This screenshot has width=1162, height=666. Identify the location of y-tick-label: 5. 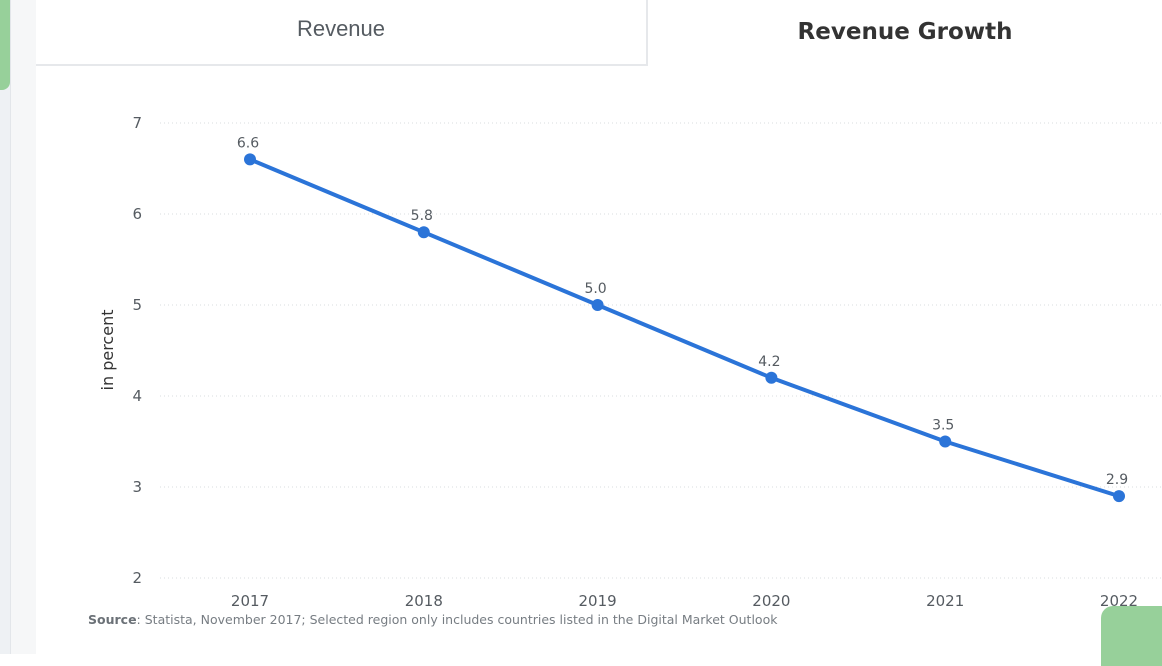
(137, 305).